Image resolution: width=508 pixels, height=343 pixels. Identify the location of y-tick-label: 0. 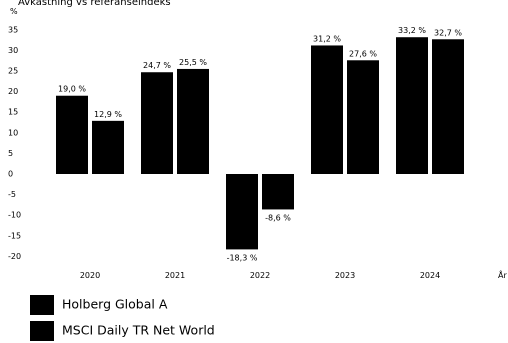
(10, 174).